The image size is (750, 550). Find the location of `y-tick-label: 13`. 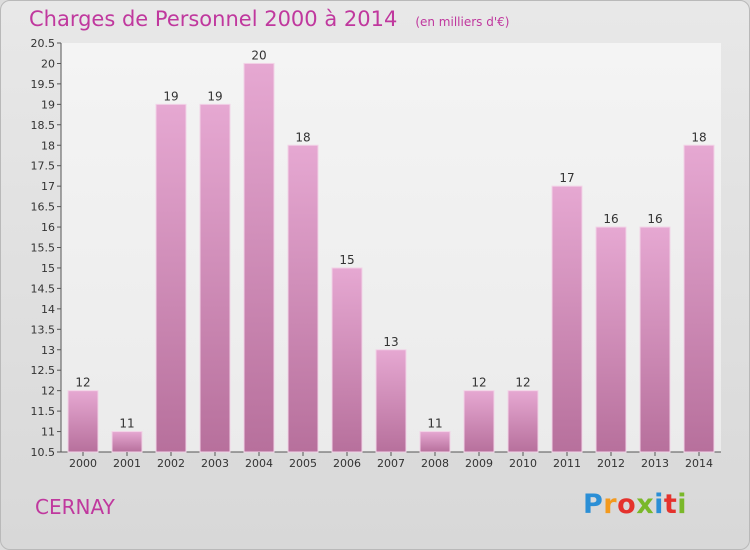

y-tick-label: 13 is located at coordinates (48, 350).